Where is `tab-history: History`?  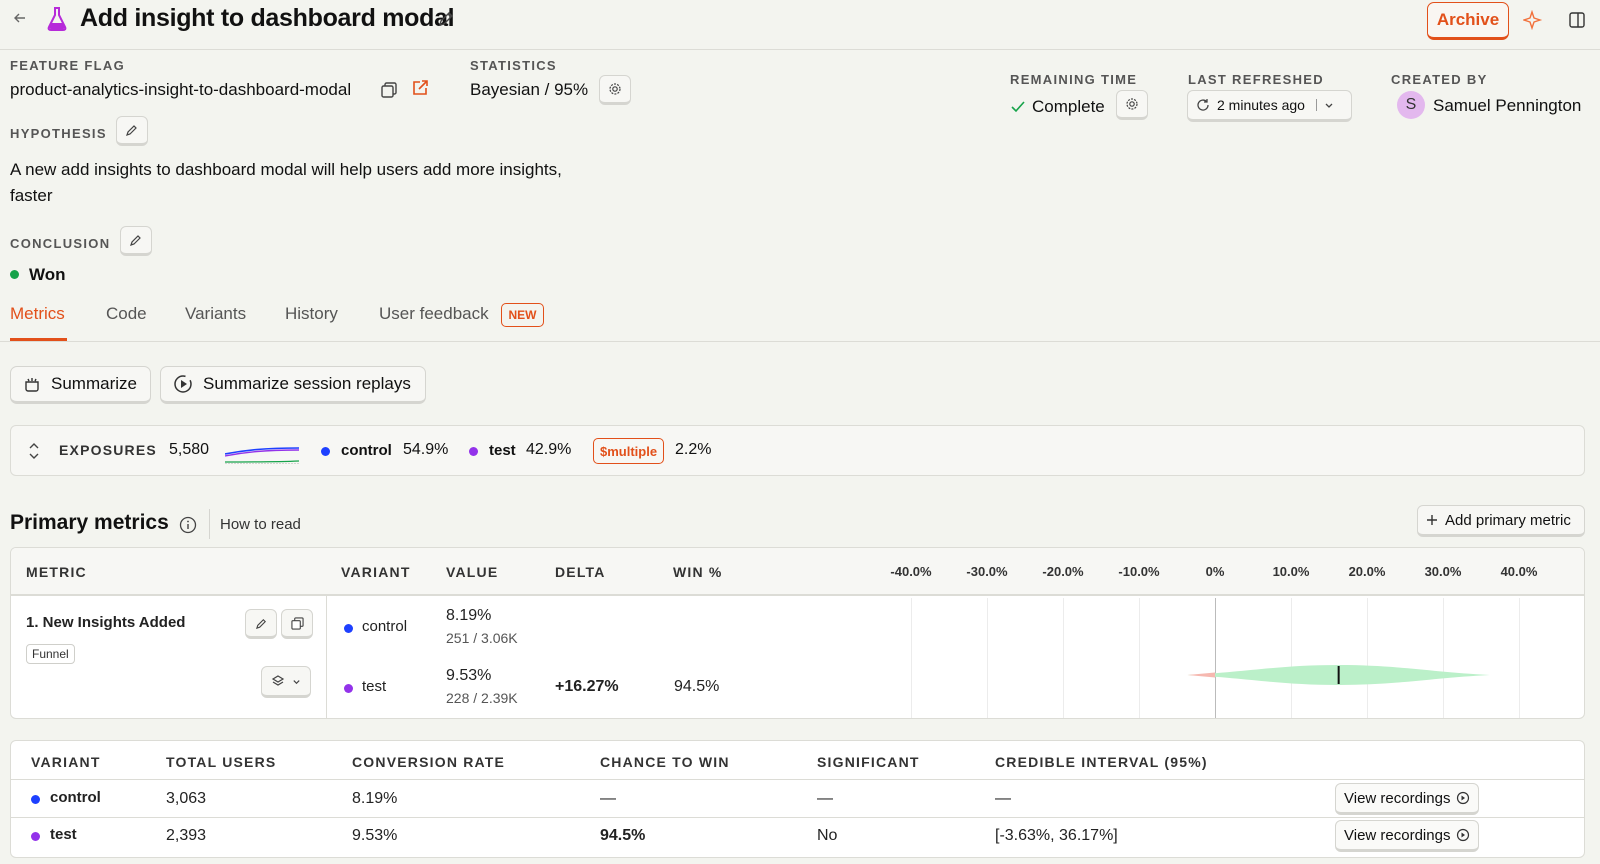
tab-history: History is located at coordinates (311, 313).